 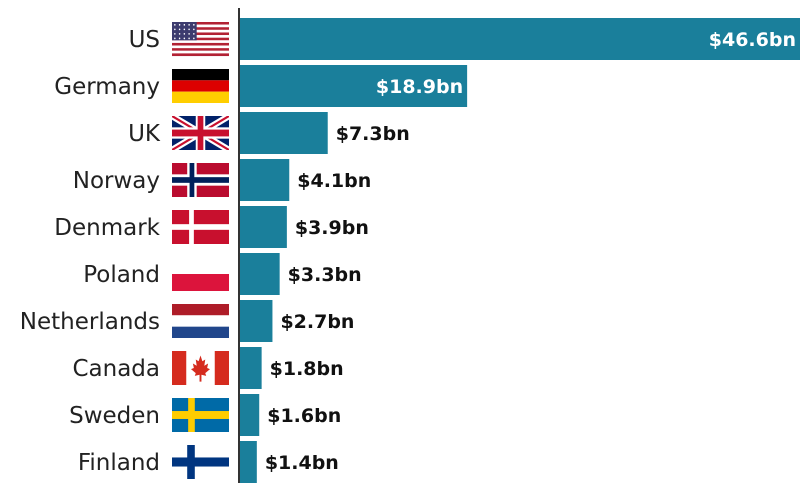 What do you see at coordinates (419, 87) in the screenshot?
I see `value-label: $18.9bn` at bounding box center [419, 87].